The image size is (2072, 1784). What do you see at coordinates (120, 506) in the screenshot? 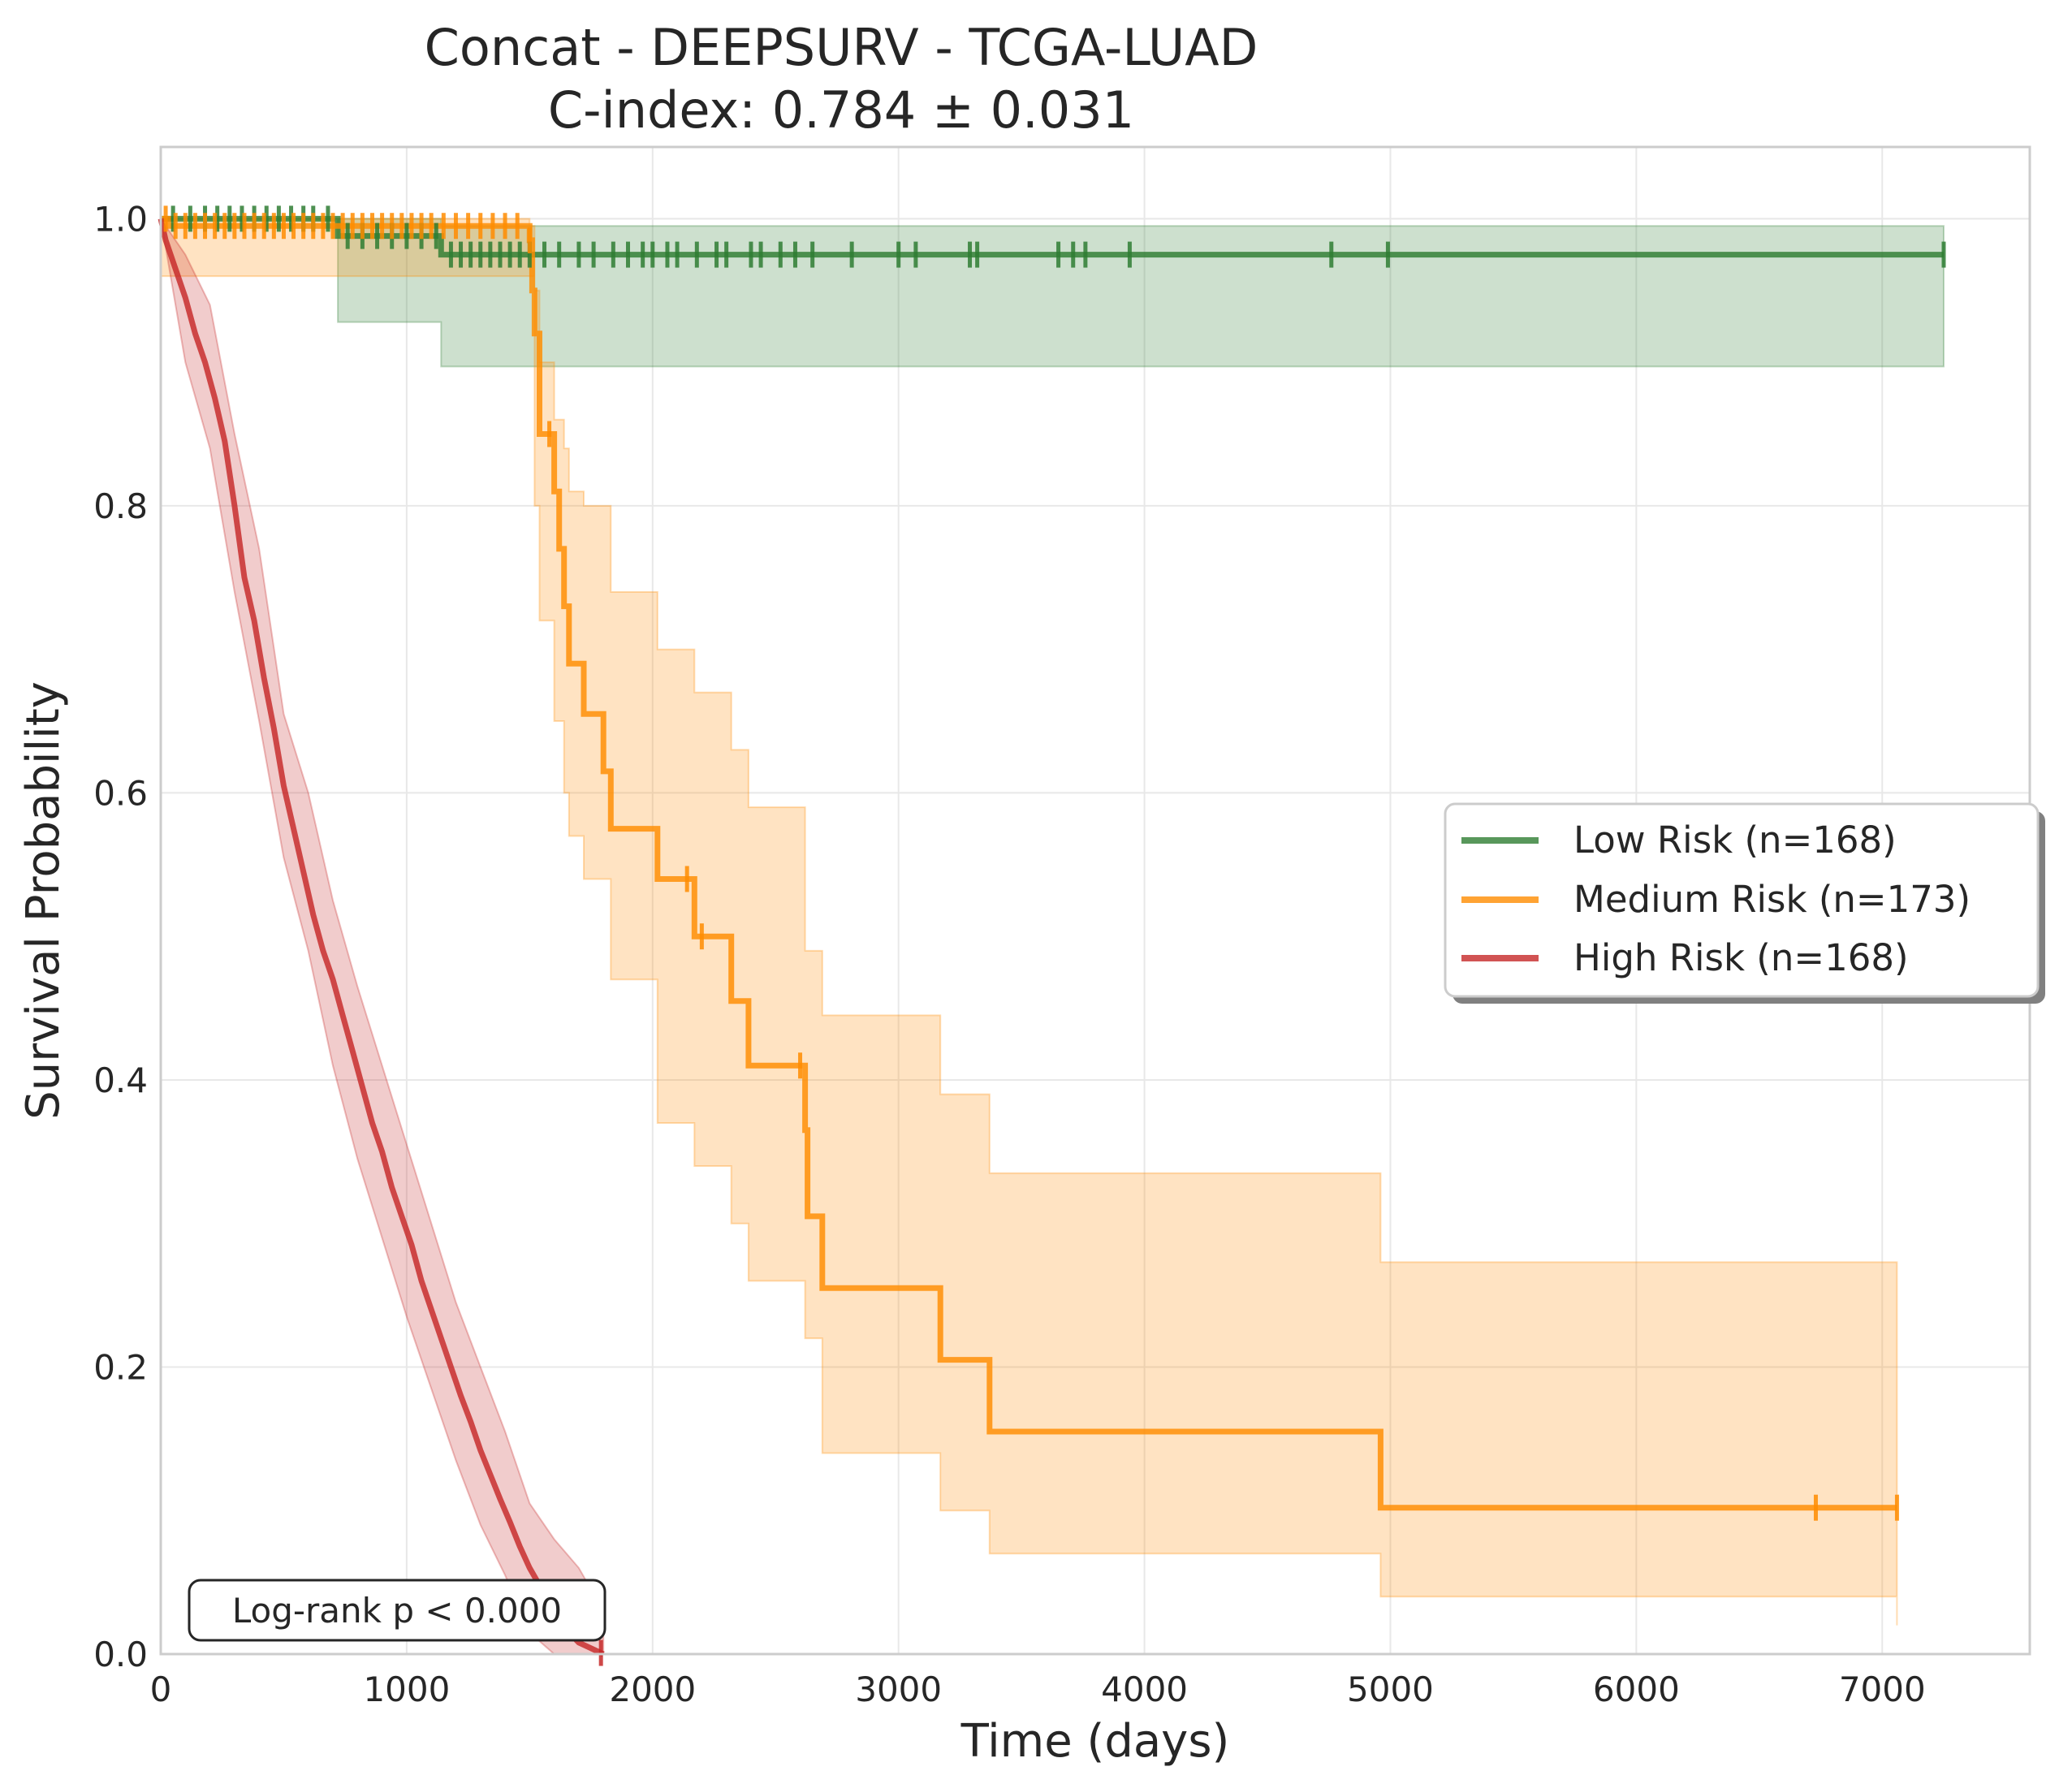
I see `y-tick-label: 0.8` at bounding box center [120, 506].